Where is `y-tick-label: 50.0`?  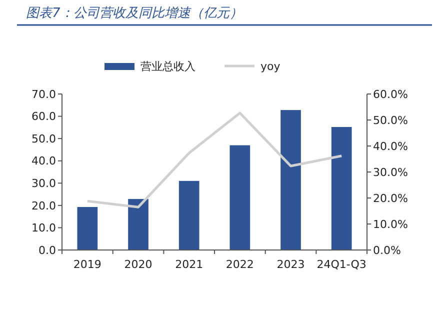 y-tick-label: 50.0 is located at coordinates (44, 139).